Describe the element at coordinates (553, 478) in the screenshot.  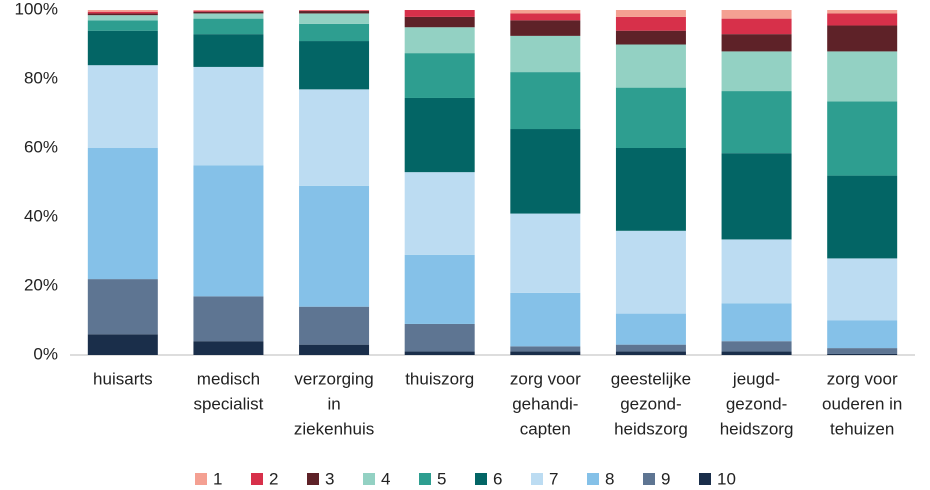
I see `legend-label: 7` at that location.